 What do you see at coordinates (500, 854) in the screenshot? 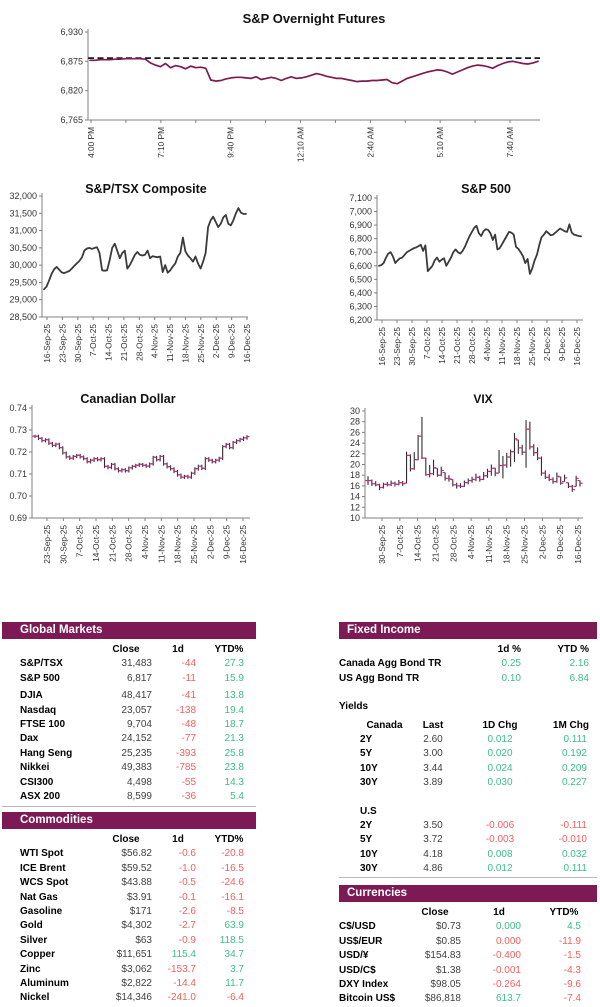
I see `value-cell: 0.008` at bounding box center [500, 854].